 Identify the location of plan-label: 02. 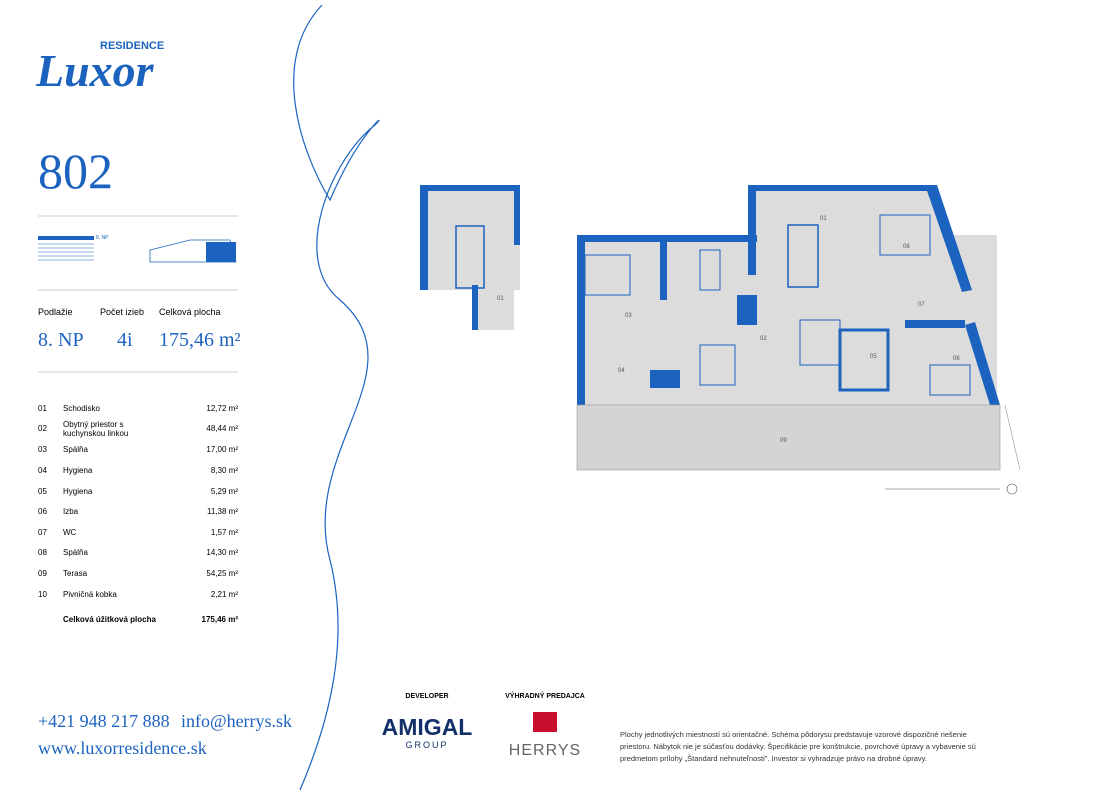
(763, 339).